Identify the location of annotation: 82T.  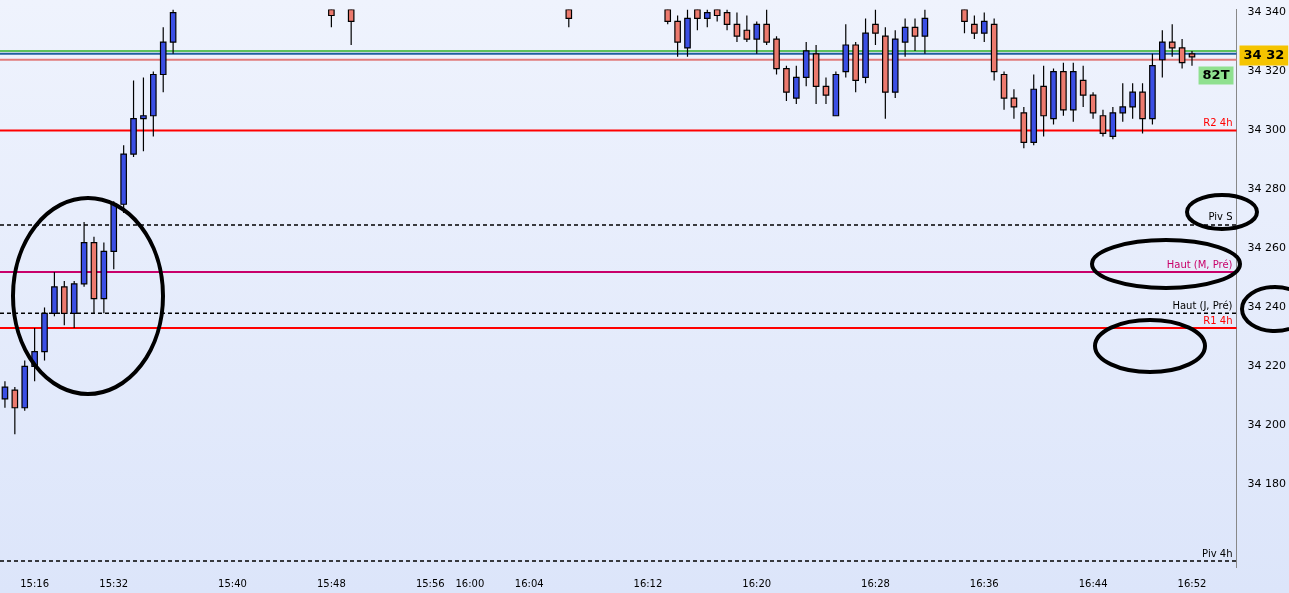
(1216, 74).